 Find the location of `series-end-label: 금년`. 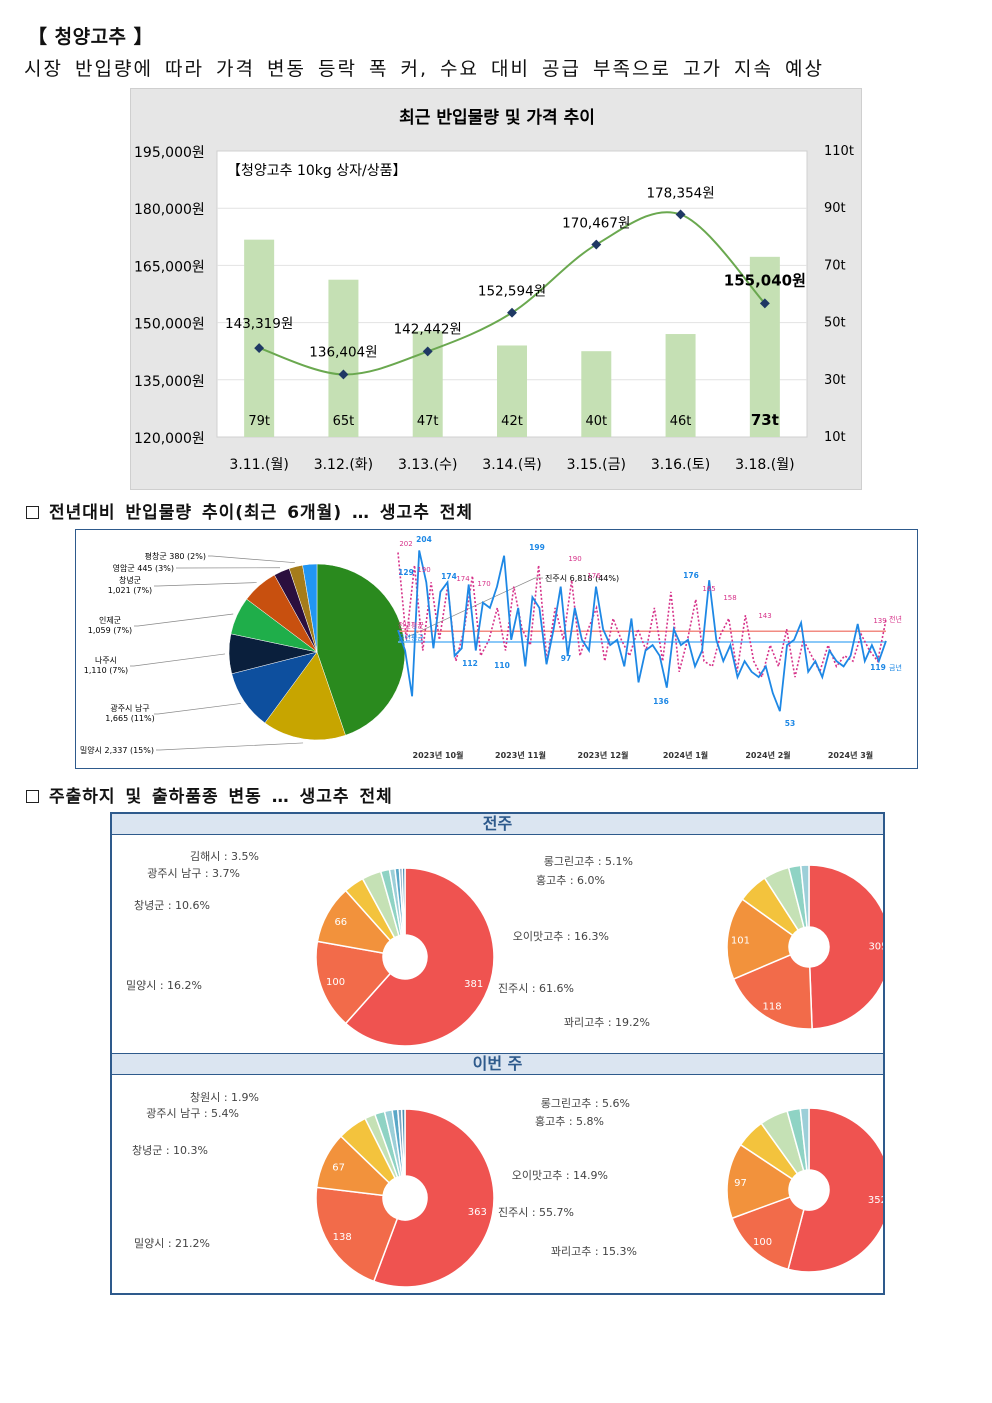

series-end-label: 금년 is located at coordinates (895, 667).